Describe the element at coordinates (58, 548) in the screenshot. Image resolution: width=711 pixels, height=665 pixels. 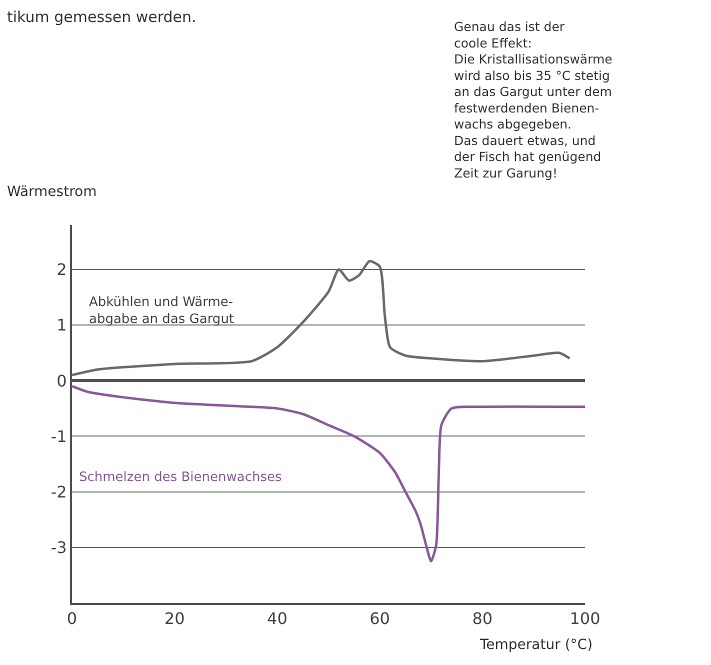
I see `y-tick-label: -3` at that location.